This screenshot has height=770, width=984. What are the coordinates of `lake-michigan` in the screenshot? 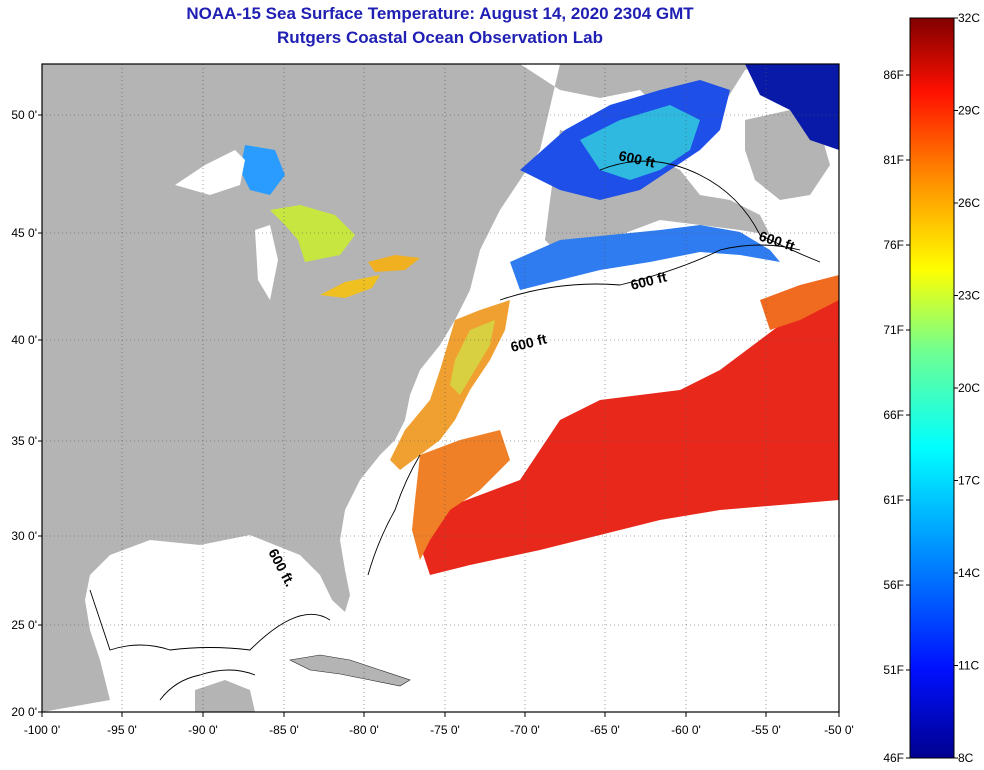 It's located at (266, 262).